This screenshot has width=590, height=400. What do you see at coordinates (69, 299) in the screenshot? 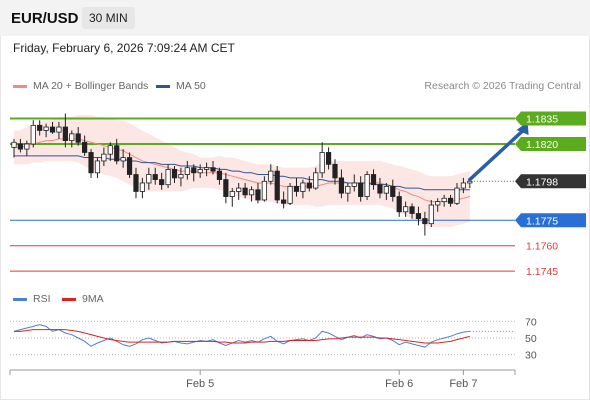
I see `ma9-swatch` at bounding box center [69, 299].